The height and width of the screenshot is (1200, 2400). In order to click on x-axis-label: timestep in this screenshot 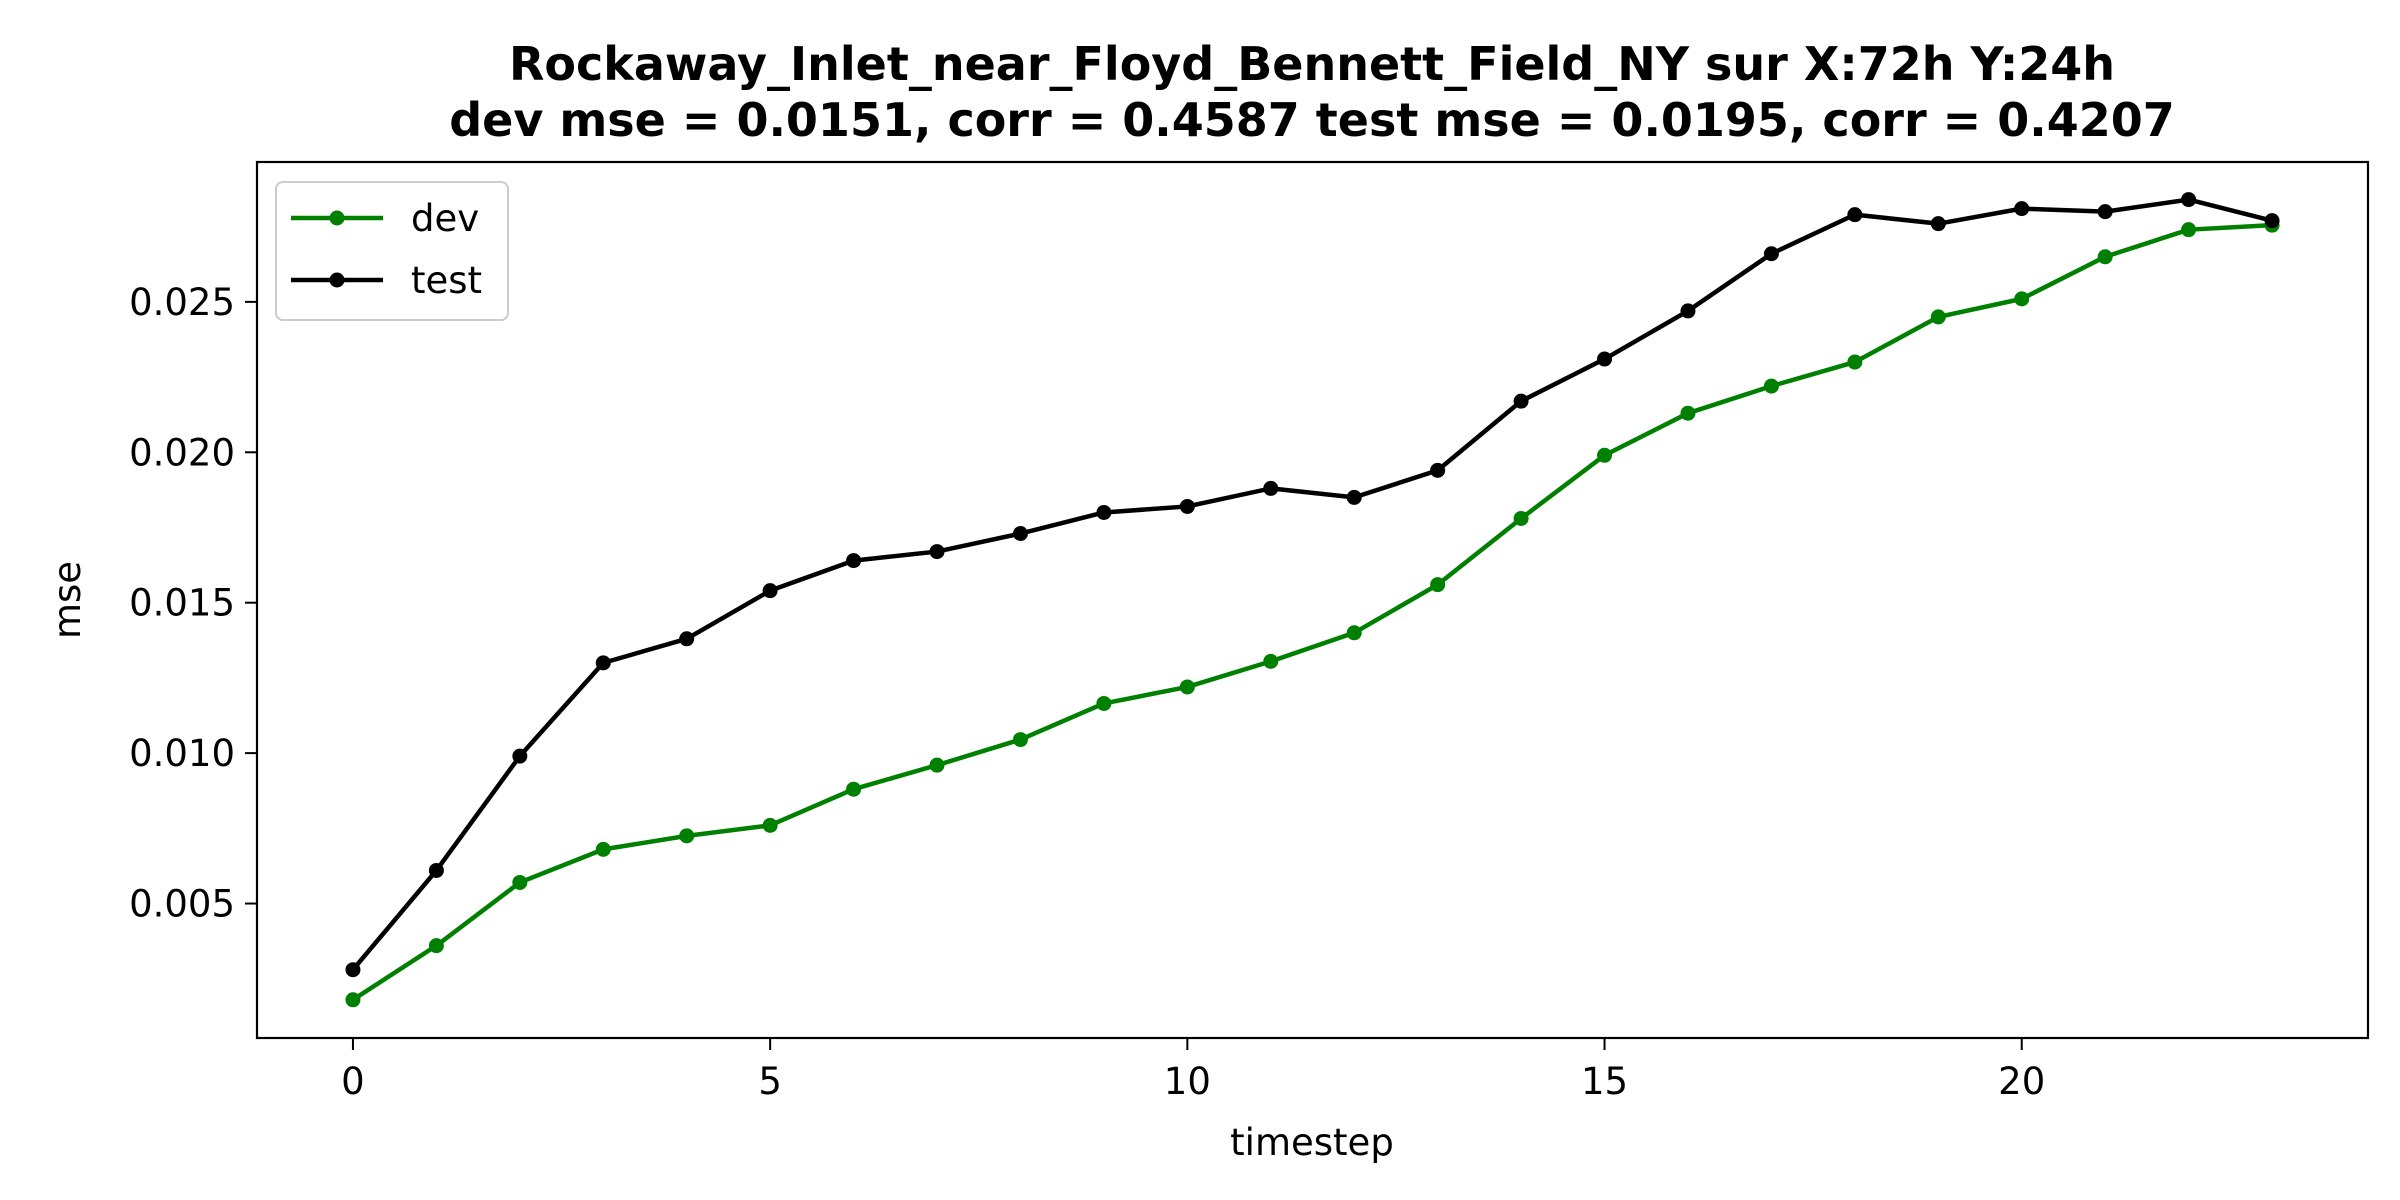, I will do `click(1312, 1142)`.